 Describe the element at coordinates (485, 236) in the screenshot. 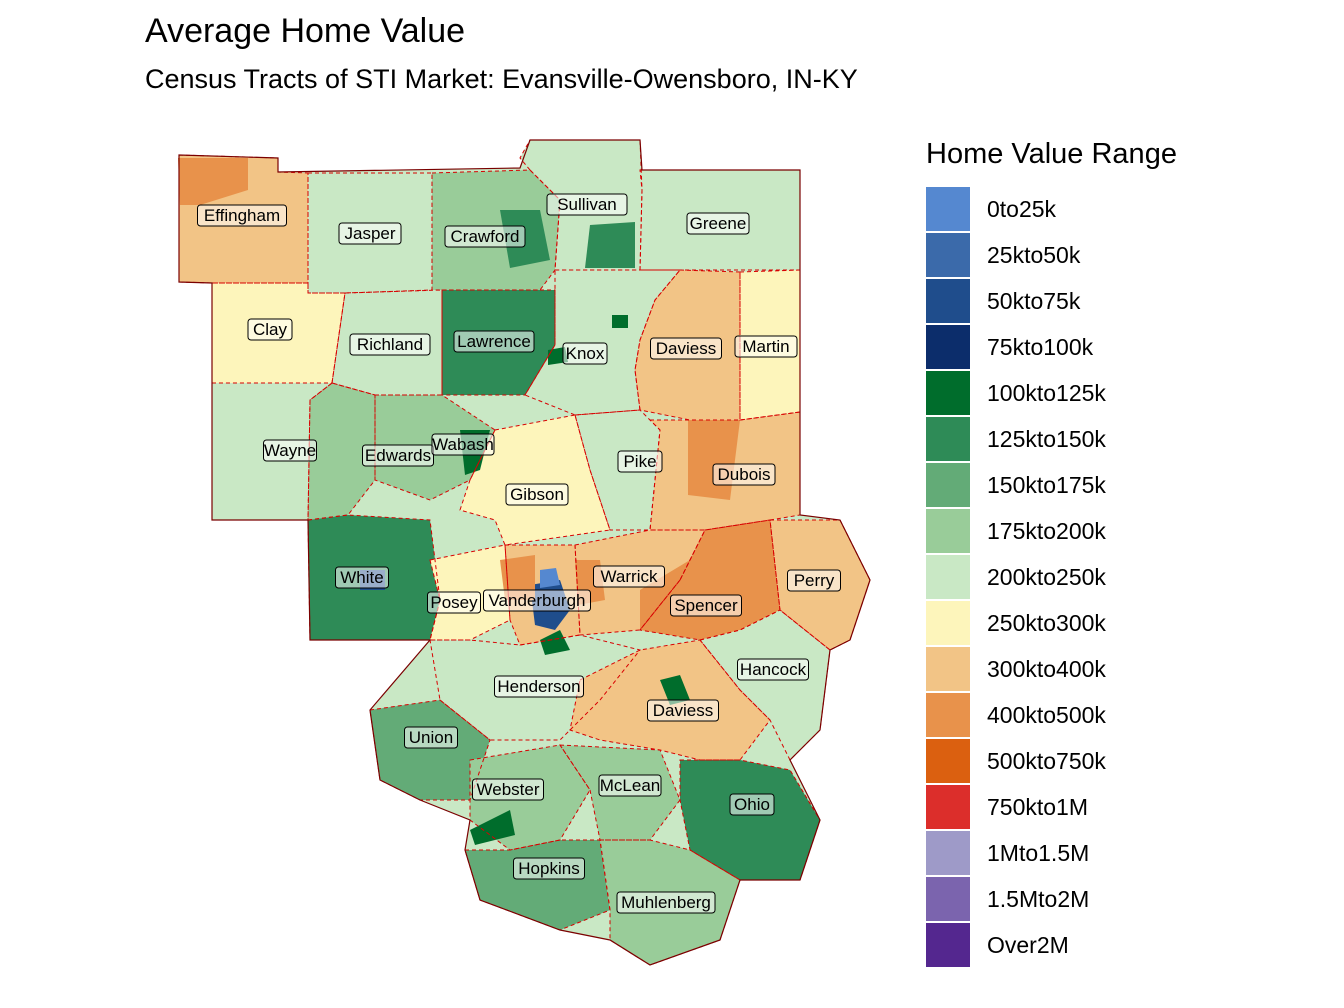

I see `county-label: Crawford` at that location.